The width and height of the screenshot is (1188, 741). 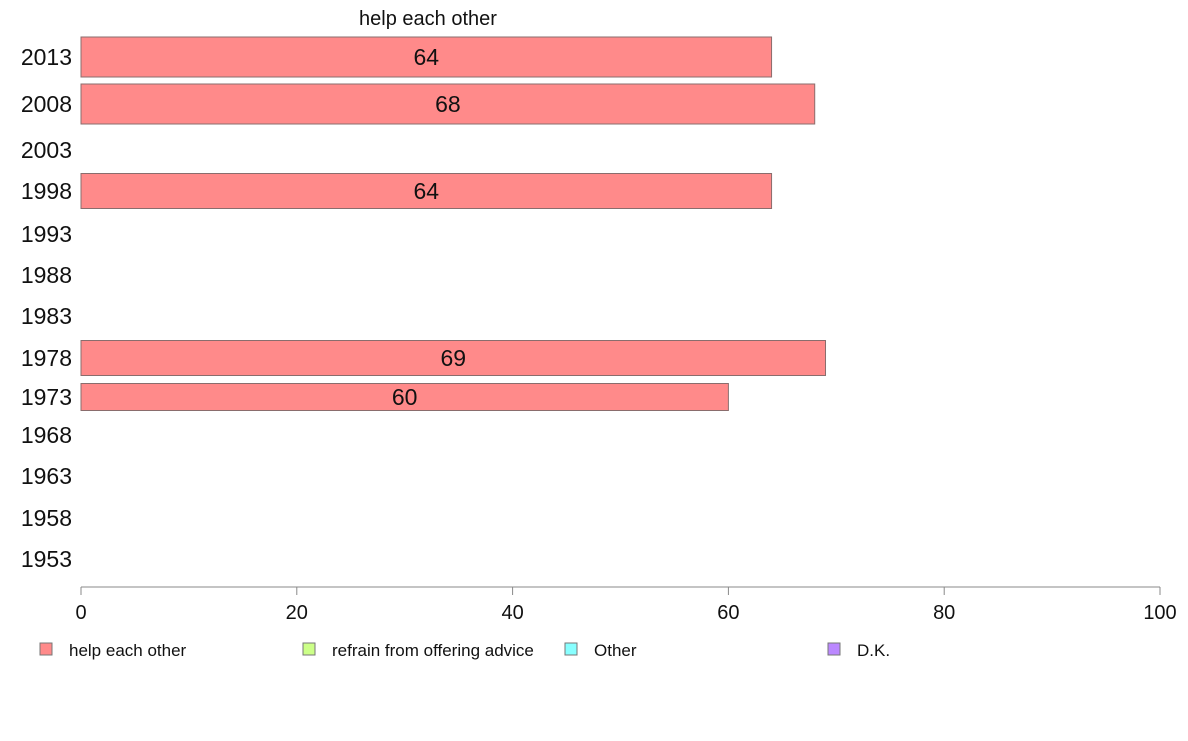 What do you see at coordinates (80, 613) in the screenshot?
I see `x-tick-label: 0` at bounding box center [80, 613].